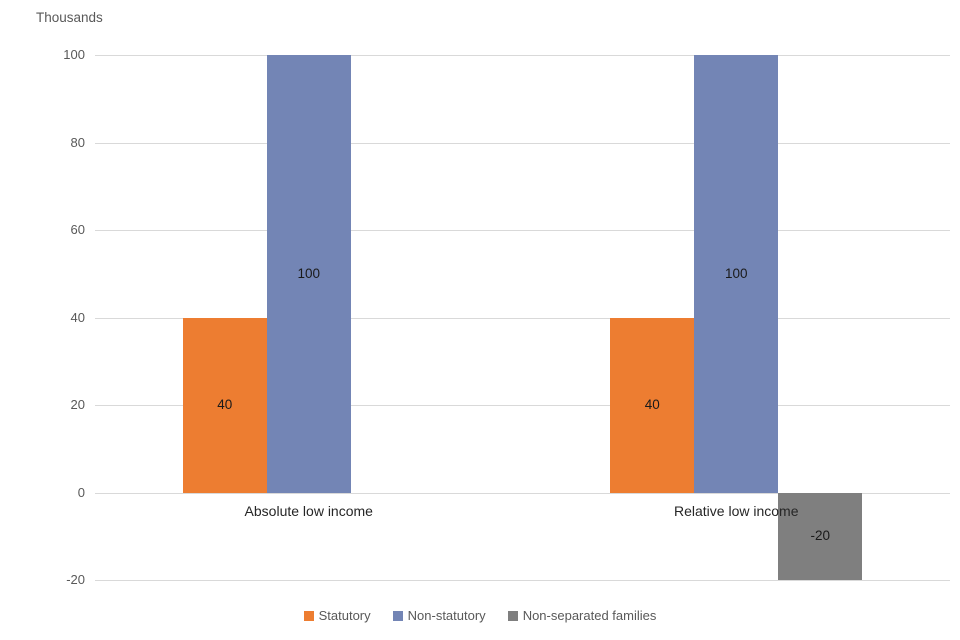  I want to click on category-label: Relative low income, so click(736, 510).